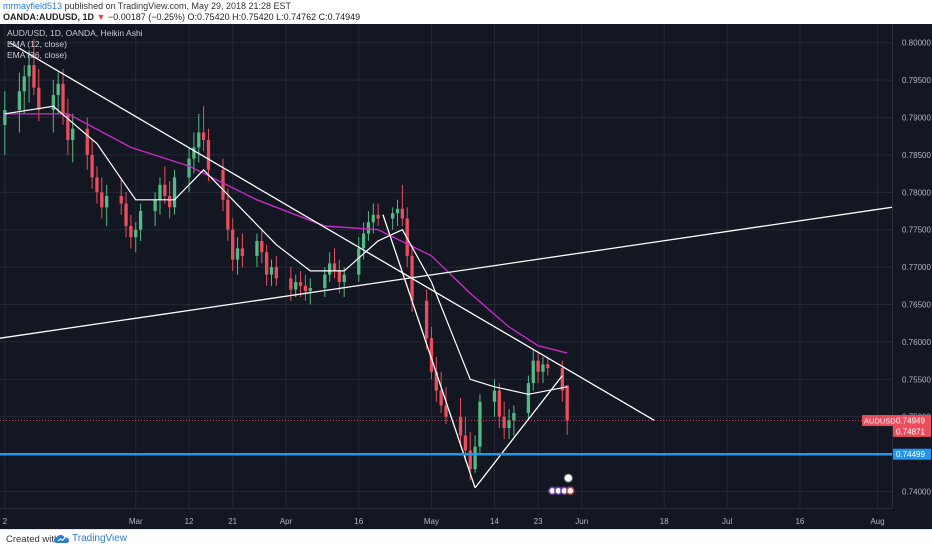  I want to click on author-link: mrmayfield513, so click(33, 6).